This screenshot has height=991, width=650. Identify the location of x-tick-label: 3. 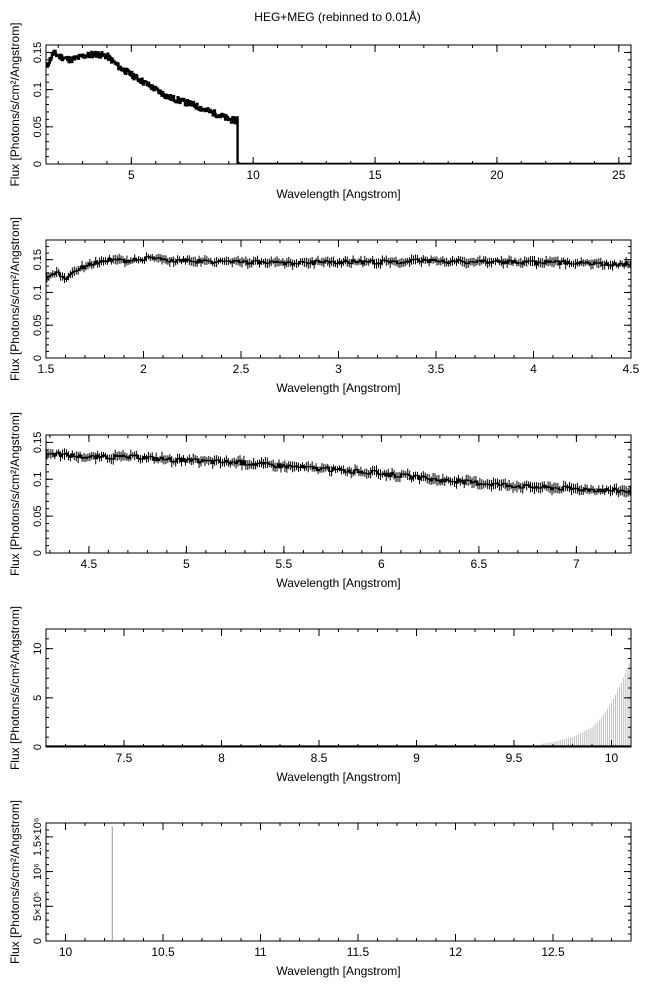
(338, 369).